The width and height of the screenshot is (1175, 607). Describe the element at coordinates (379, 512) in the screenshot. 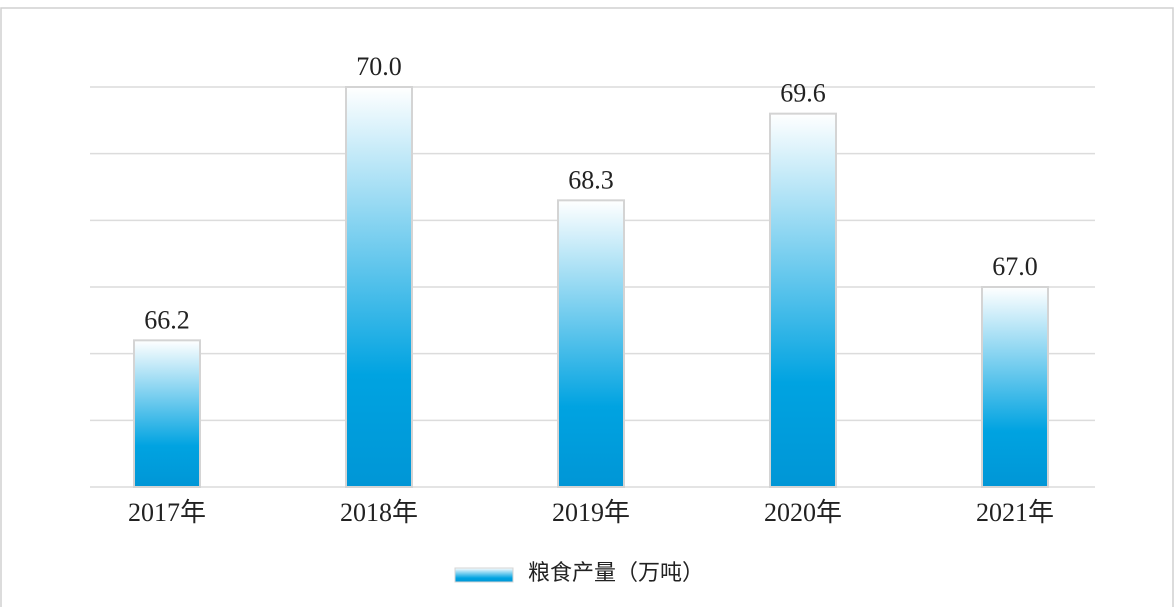

I see `x-tick-label: 2018年` at that location.